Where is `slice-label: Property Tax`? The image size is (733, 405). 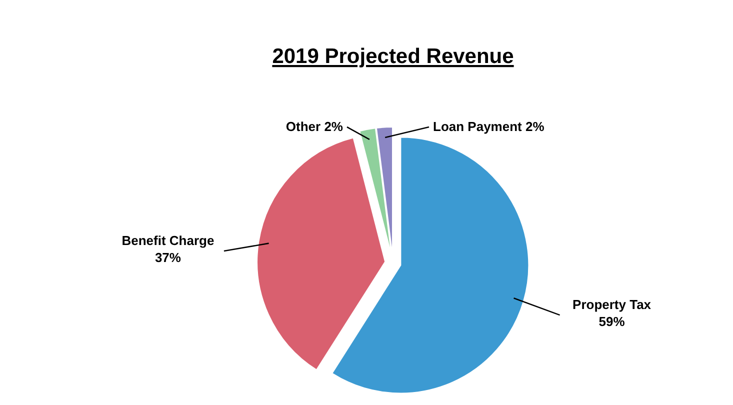 slice-label: Property Tax is located at coordinates (612, 304).